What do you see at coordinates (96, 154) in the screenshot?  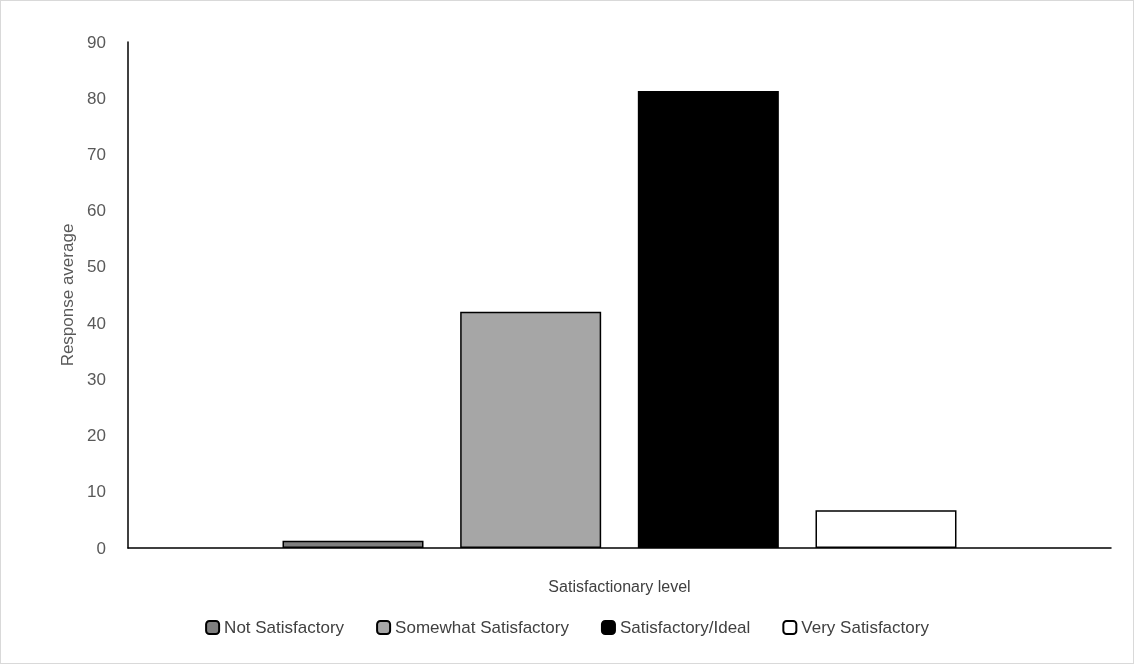 I see `y-tick-label: 70` at bounding box center [96, 154].